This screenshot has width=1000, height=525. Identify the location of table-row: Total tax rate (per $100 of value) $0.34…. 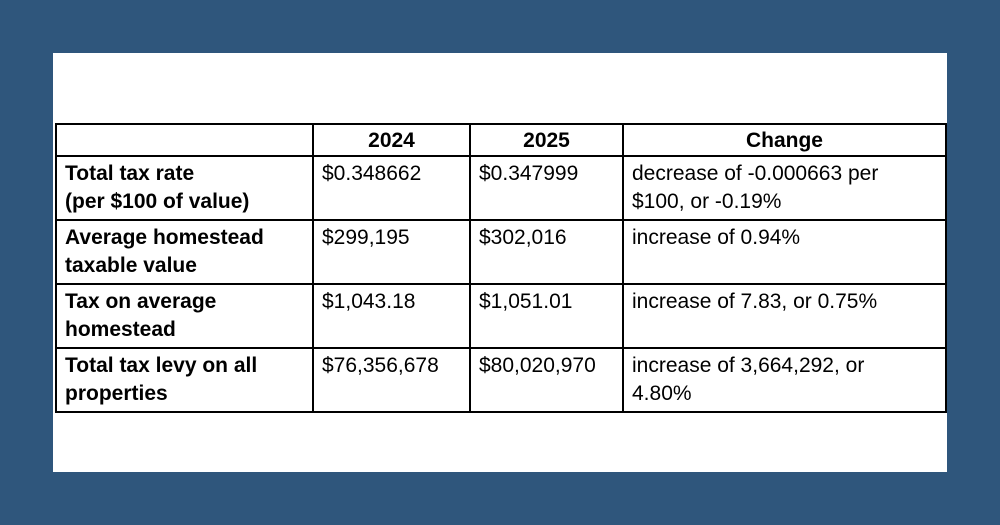
(501, 188).